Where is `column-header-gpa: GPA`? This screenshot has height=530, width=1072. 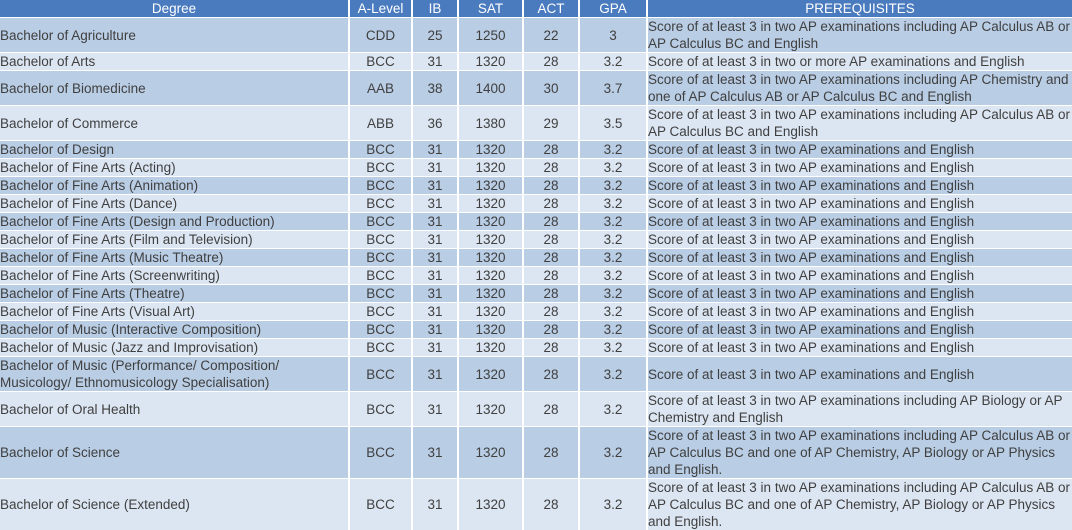
column-header-gpa: GPA is located at coordinates (613, 9).